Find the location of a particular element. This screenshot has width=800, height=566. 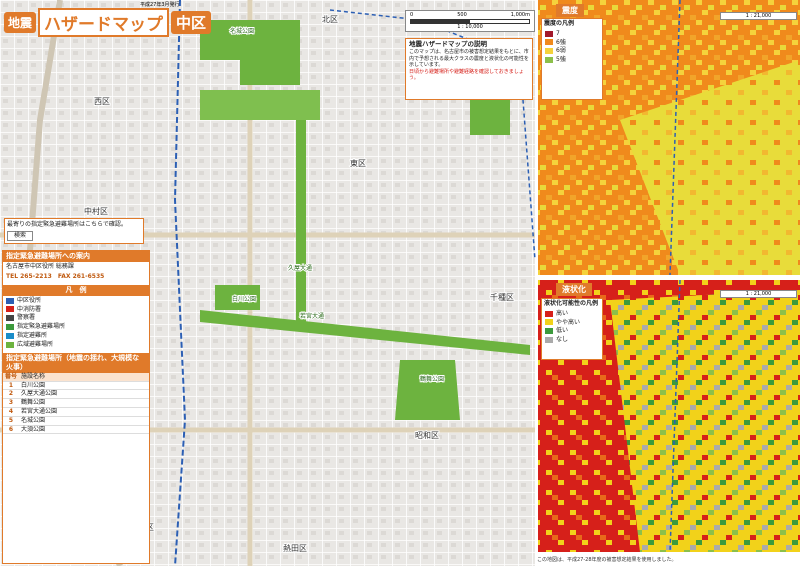

legend-title: 凡 例 is located at coordinates (76, 290).